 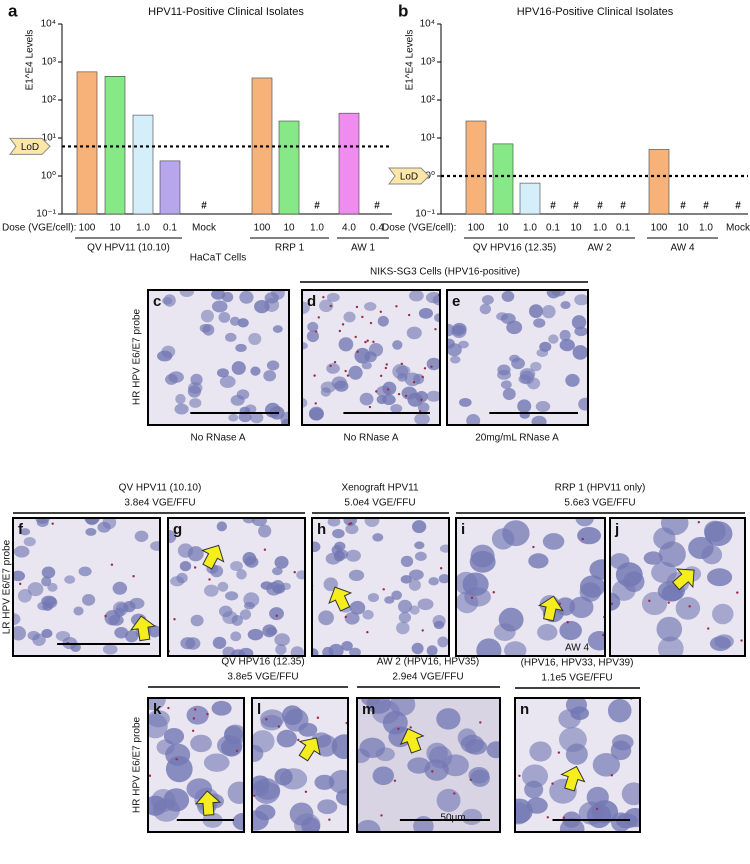 What do you see at coordinates (7, 586) in the screenshot?
I see `probe-label: LR HPV E6/E7 probe` at bounding box center [7, 586].